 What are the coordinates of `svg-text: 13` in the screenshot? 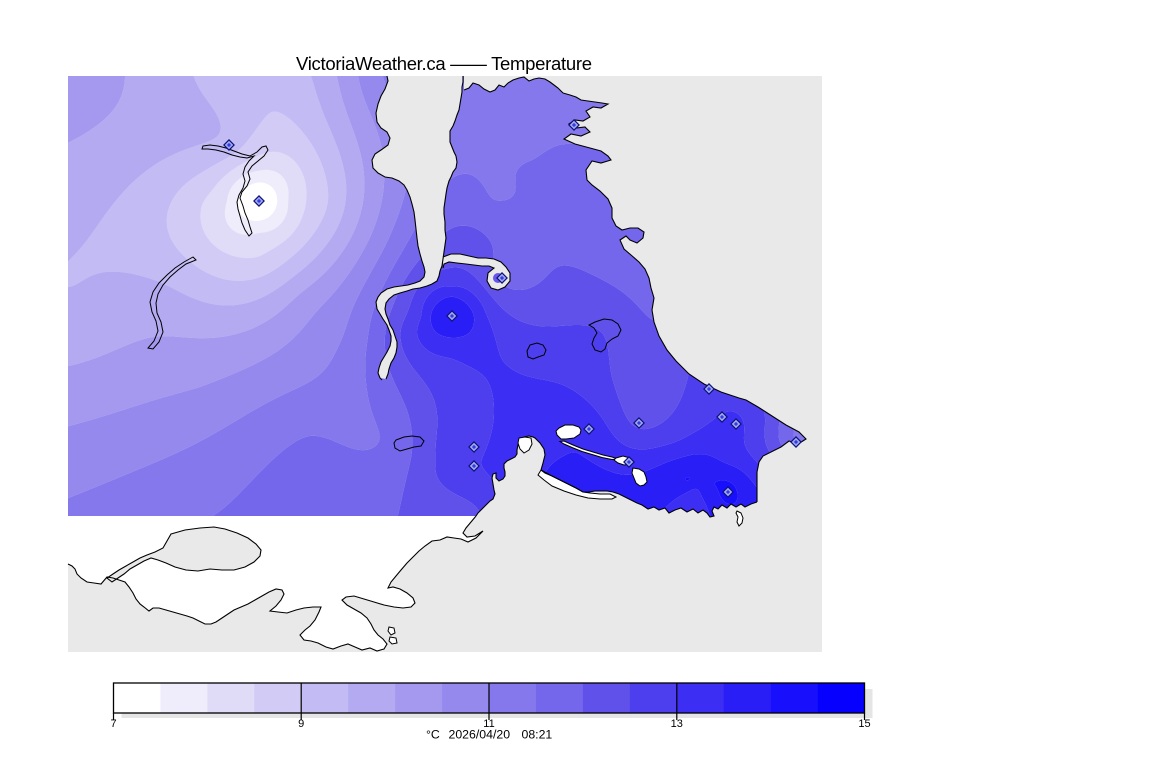 It's located at (677, 724).